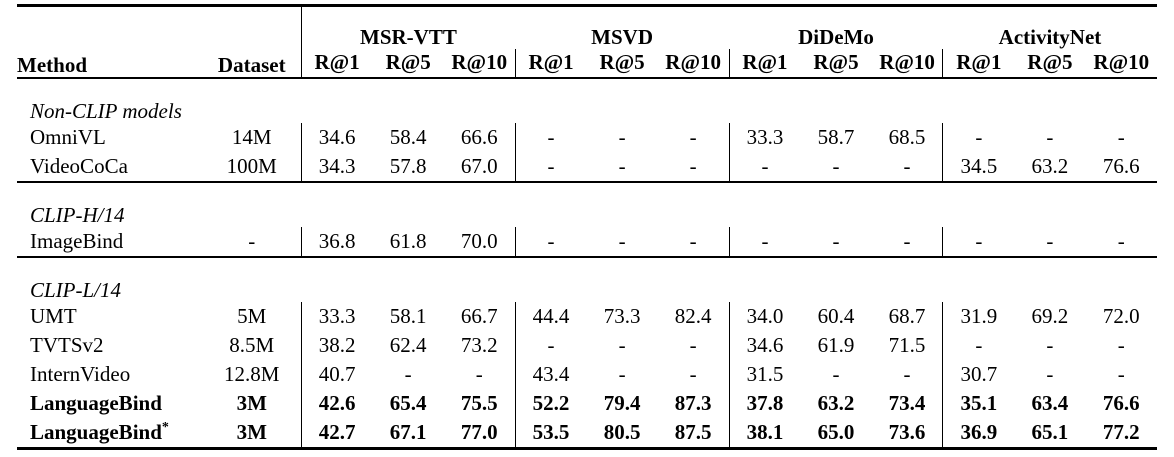 This screenshot has height=457, width=1174. What do you see at coordinates (408, 240) in the screenshot?
I see `cell-value: 61.8` at bounding box center [408, 240].